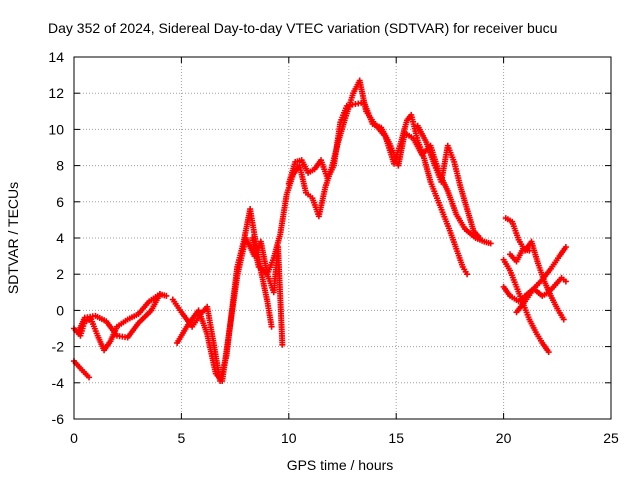 The height and width of the screenshot is (480, 640). What do you see at coordinates (56, 129) in the screenshot?
I see `y-tick-label: 10` at bounding box center [56, 129].